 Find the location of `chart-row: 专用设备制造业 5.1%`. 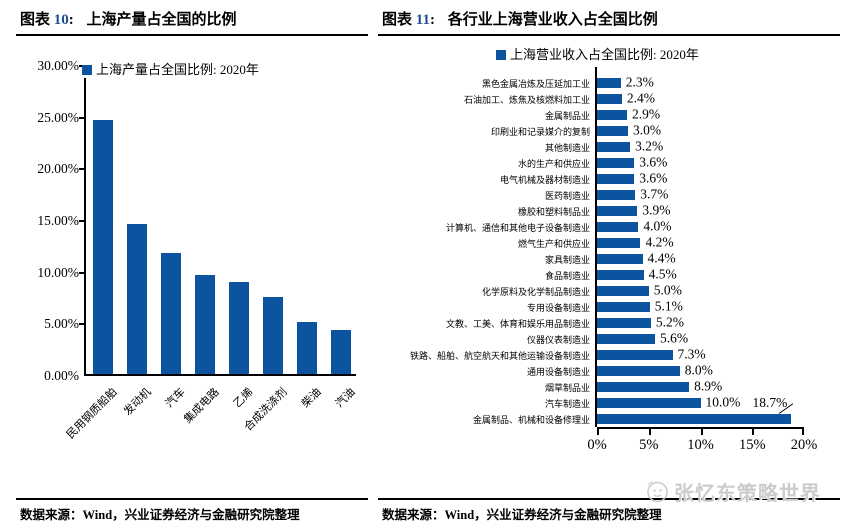

chart-row: 专用设备制造业 5.1% is located at coordinates (609, 307).